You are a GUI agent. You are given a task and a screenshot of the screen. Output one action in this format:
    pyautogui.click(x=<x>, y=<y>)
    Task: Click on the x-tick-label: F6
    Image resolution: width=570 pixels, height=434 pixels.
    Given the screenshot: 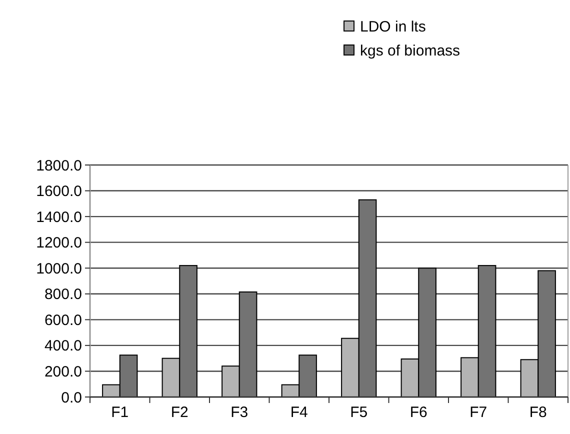 What is the action you would take?
    pyautogui.click(x=419, y=412)
    